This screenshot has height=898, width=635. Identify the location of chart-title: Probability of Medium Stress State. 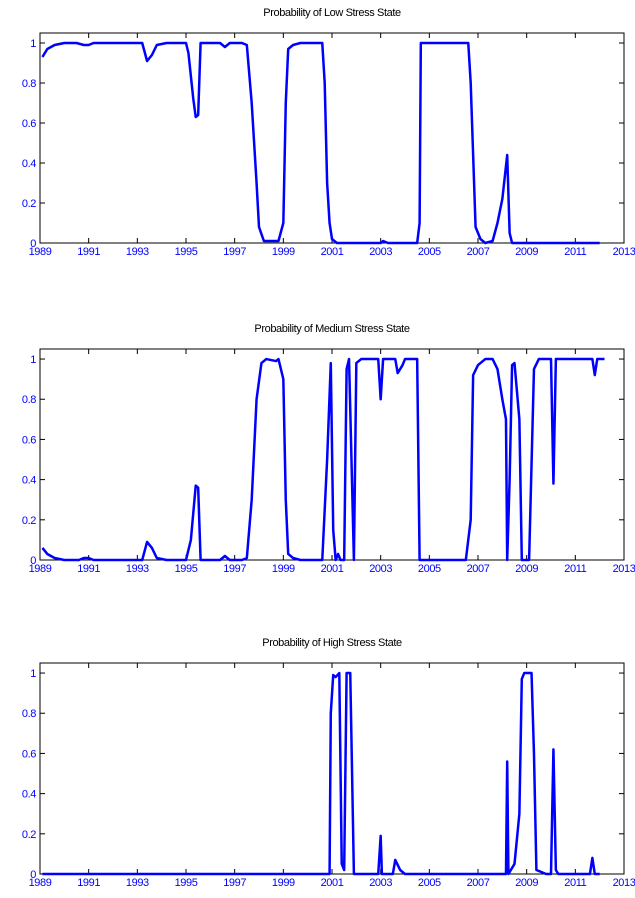
(331, 329).